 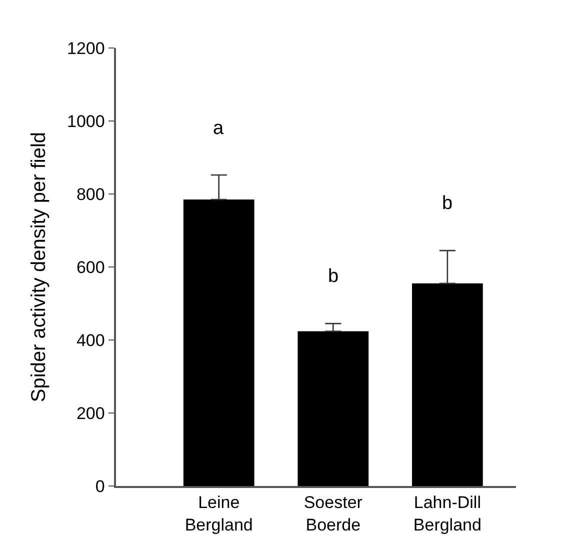 What do you see at coordinates (86, 48) in the screenshot?
I see `y-tick-label: 1200` at bounding box center [86, 48].